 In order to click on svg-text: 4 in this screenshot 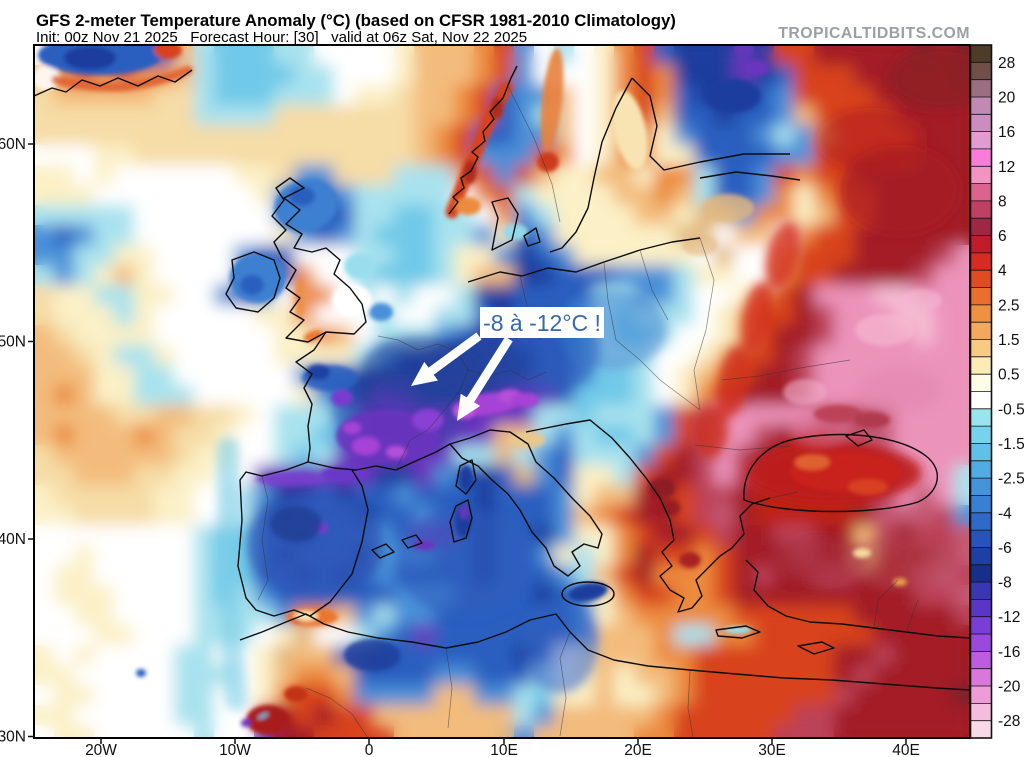, I will do `click(1002, 271)`.